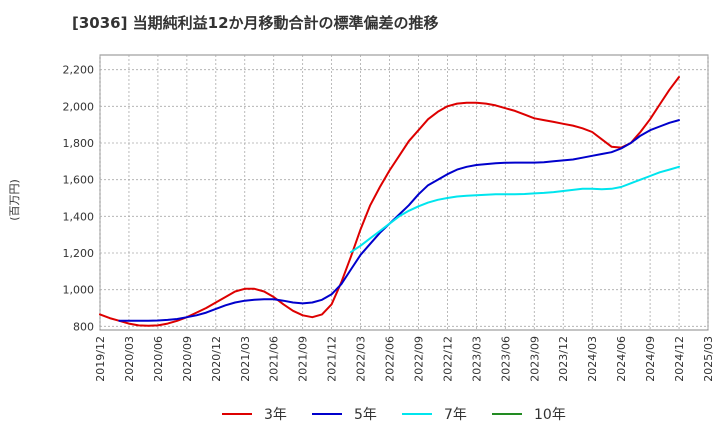  I want to click on y-tick-label: 1,000, so click(79, 290).